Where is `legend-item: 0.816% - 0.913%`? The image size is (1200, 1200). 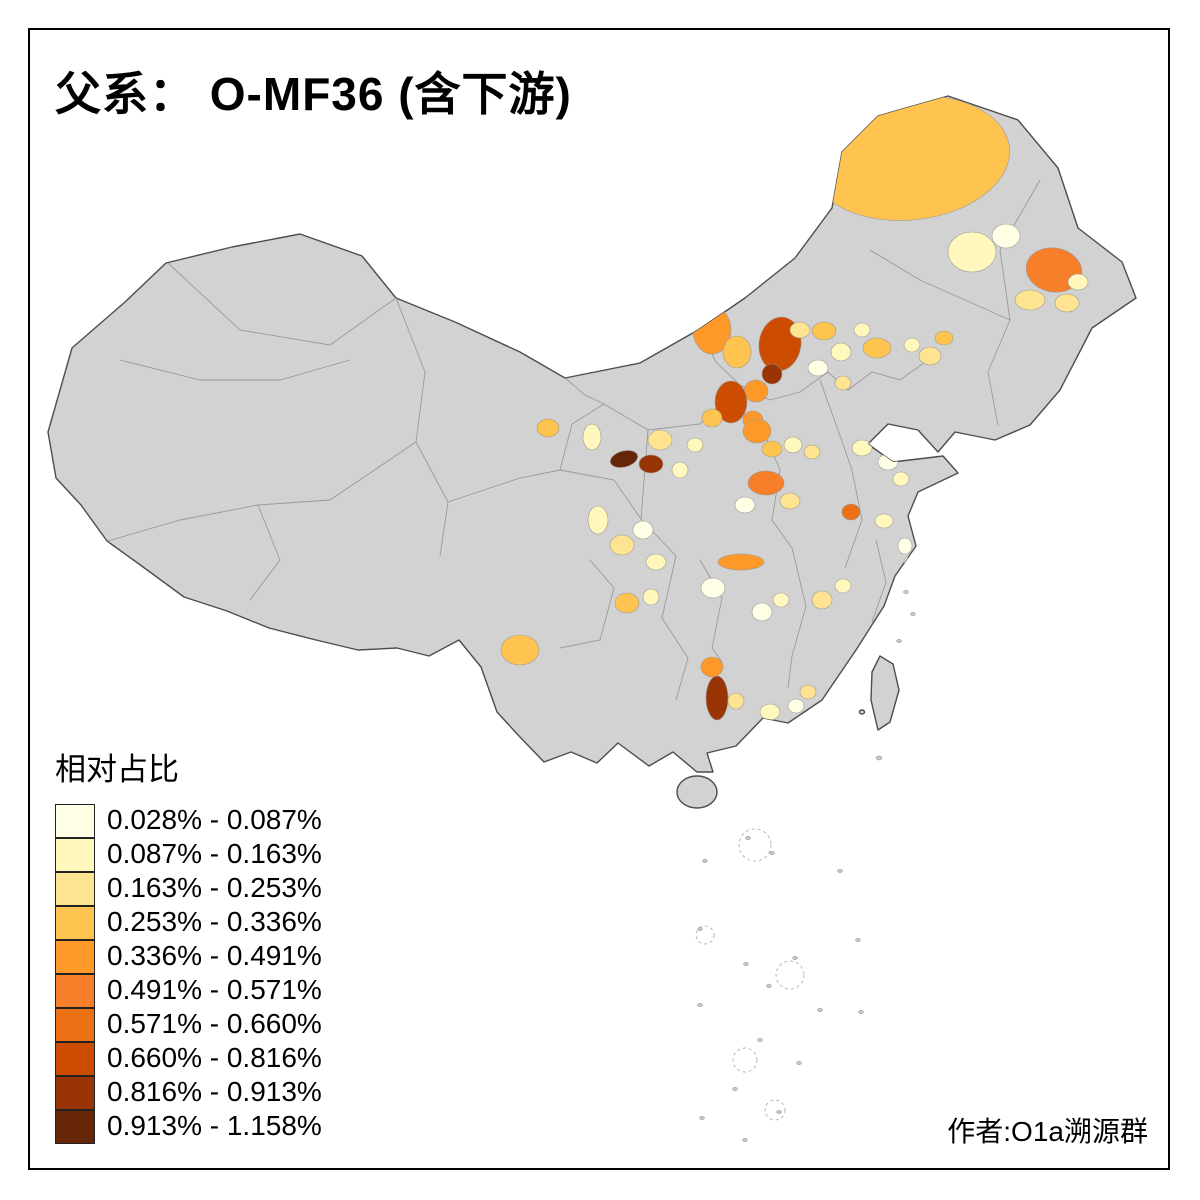
legend-item: 0.816% - 0.913% is located at coordinates (188, 1092).